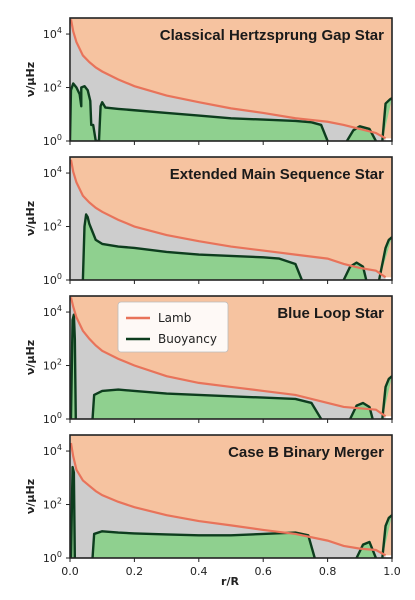  What do you see at coordinates (199, 571) in the screenshot?
I see `x-tick-label: 0.4` at bounding box center [199, 571].